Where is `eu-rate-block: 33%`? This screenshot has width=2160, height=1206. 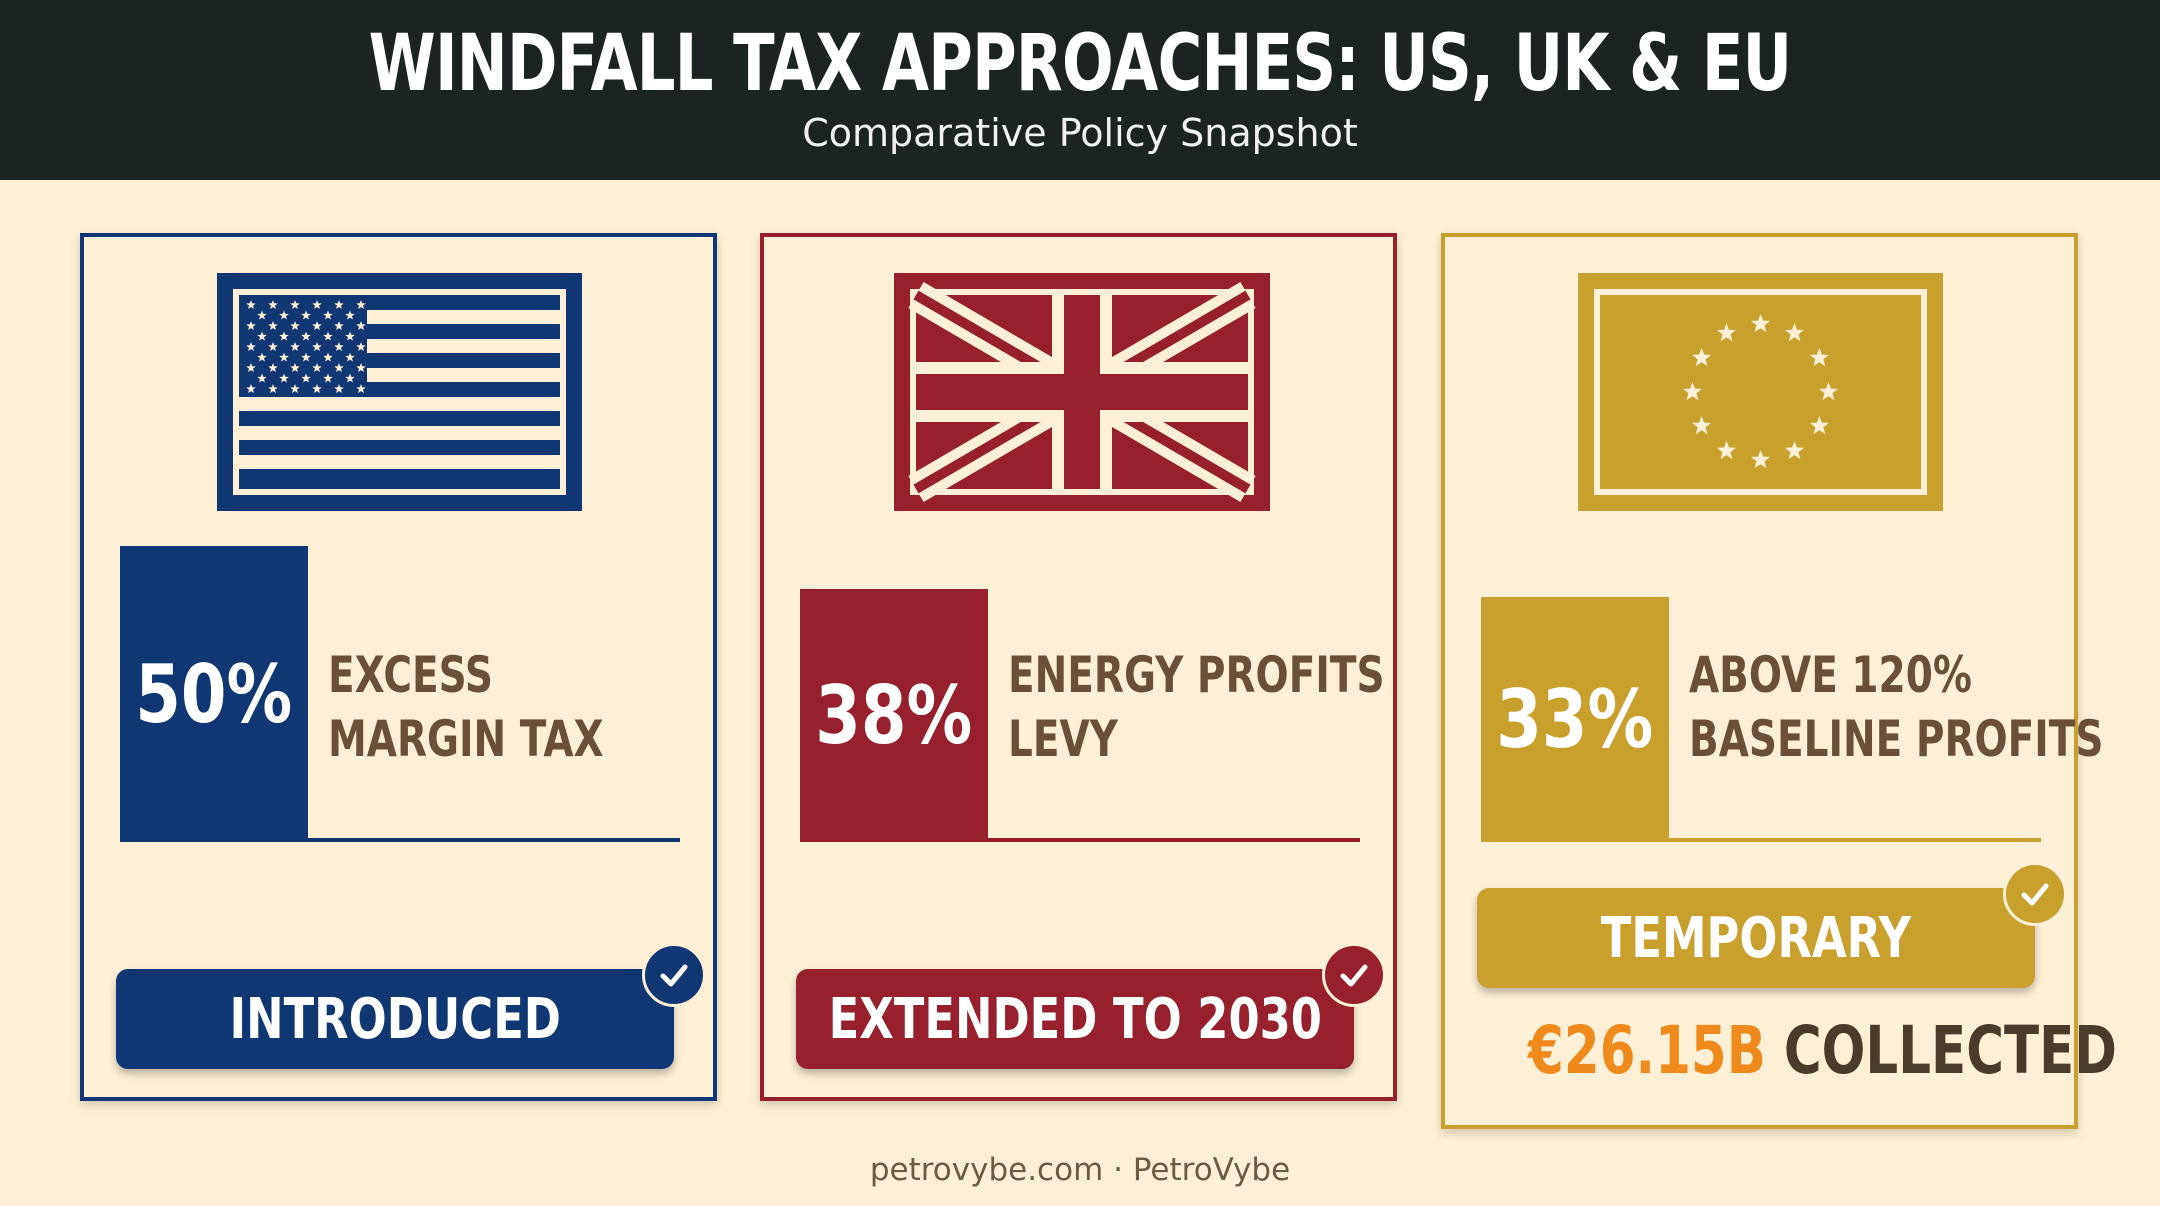 eu-rate-block: 33% is located at coordinates (1575, 719).